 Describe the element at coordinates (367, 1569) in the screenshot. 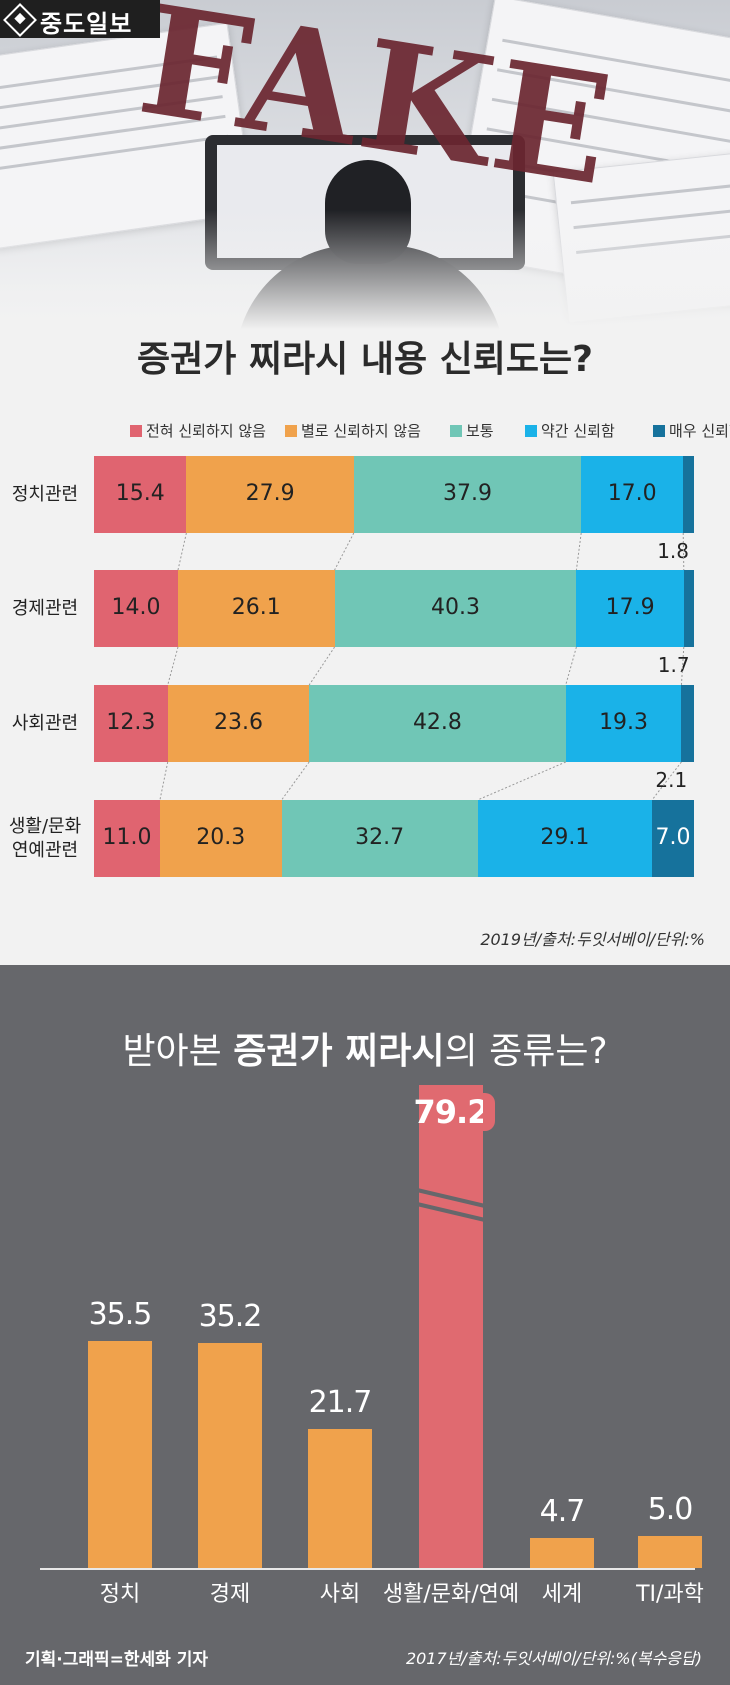

I see `chart2-baseline` at that location.